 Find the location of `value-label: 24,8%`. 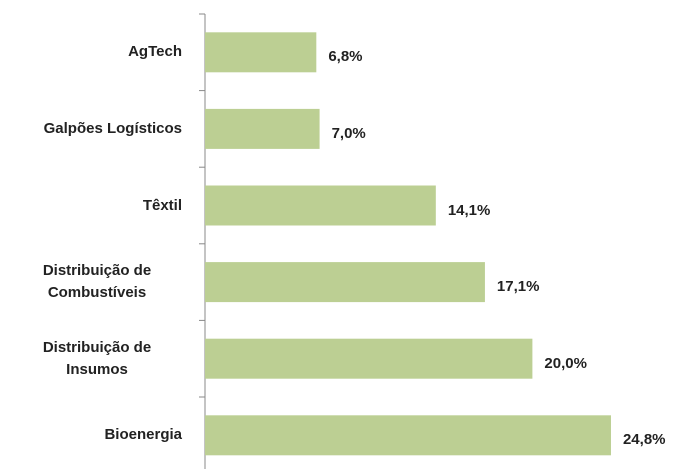

value-label: 24,8% is located at coordinates (644, 440).